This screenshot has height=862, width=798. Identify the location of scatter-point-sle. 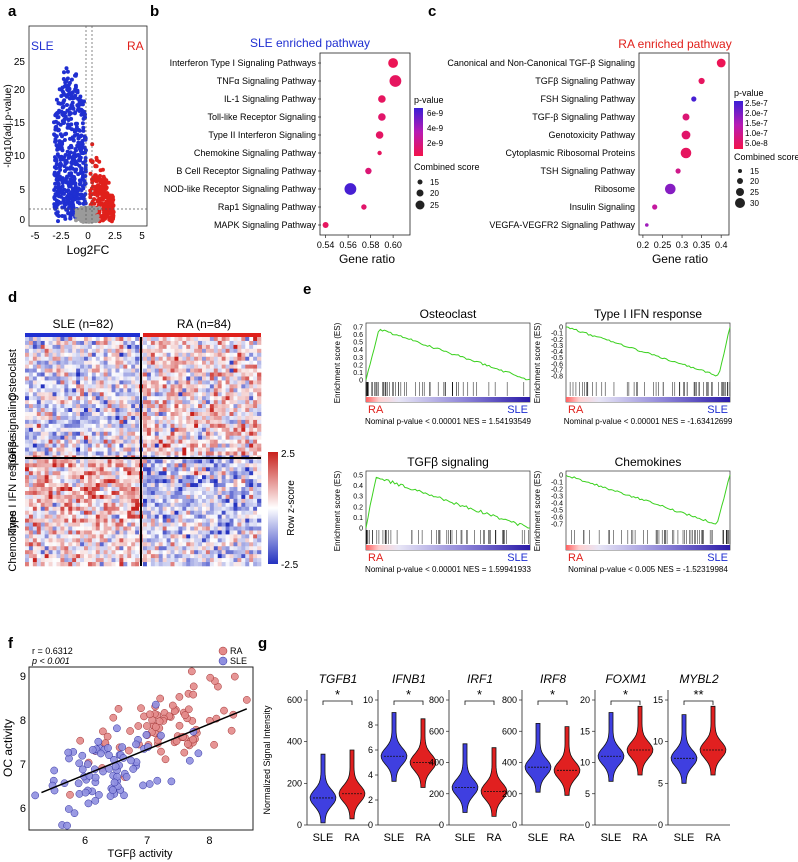
(68, 809).